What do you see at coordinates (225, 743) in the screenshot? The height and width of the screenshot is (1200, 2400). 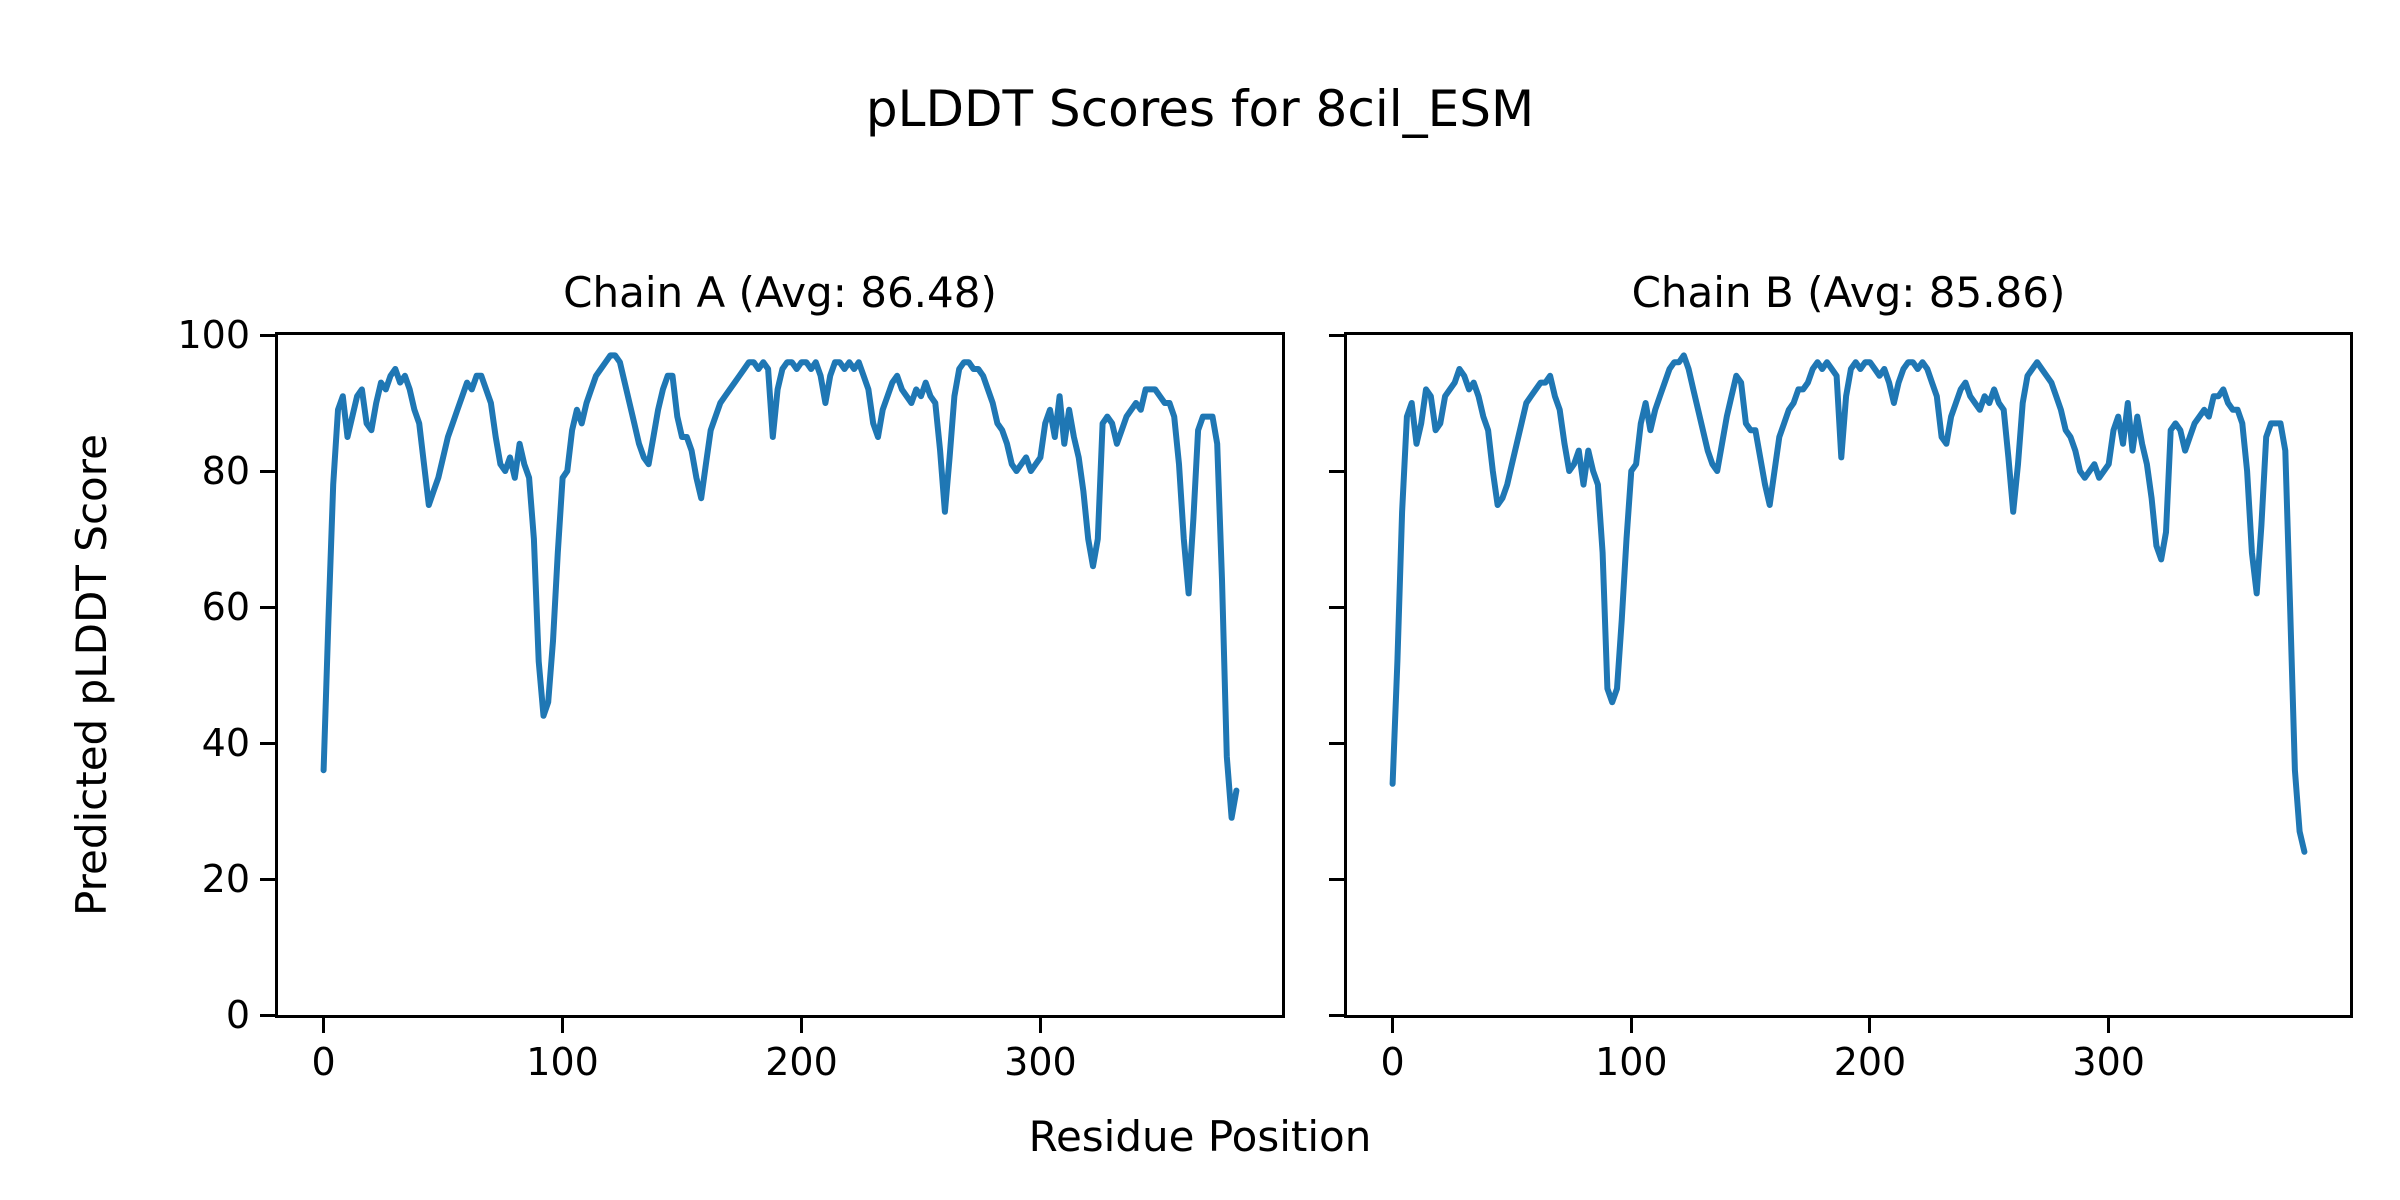 I see `y-tick-label: 40` at bounding box center [225, 743].